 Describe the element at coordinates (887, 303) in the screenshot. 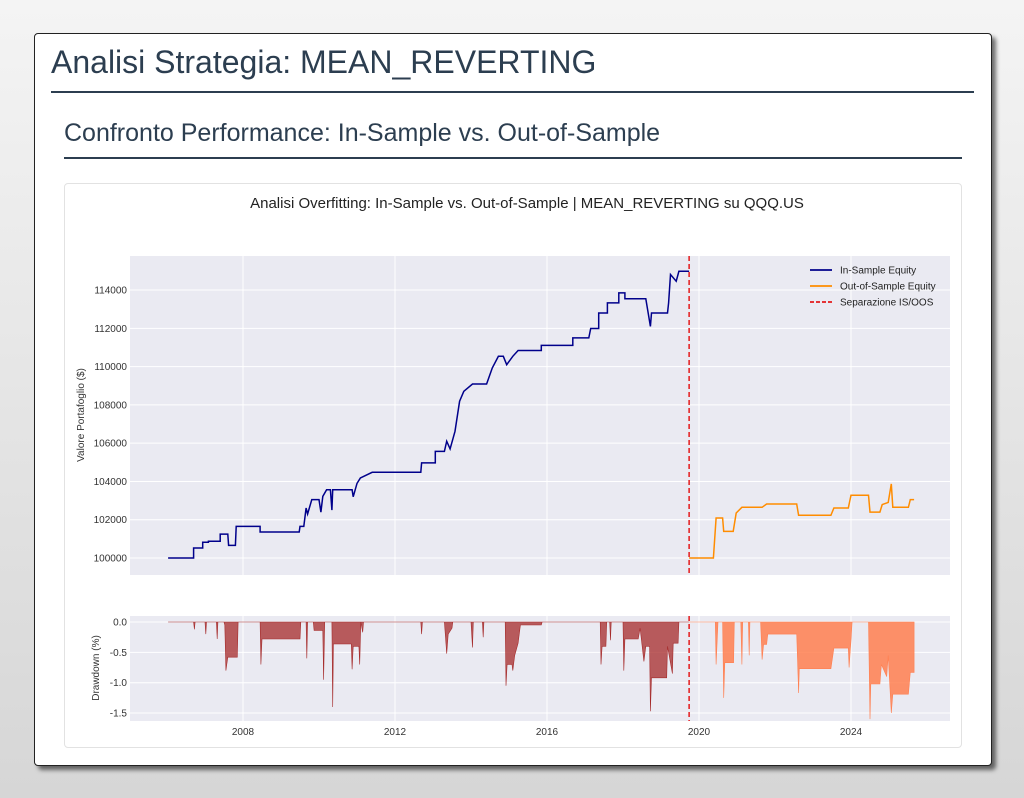

I see `legend-label: Separazione IS/OOS` at that location.